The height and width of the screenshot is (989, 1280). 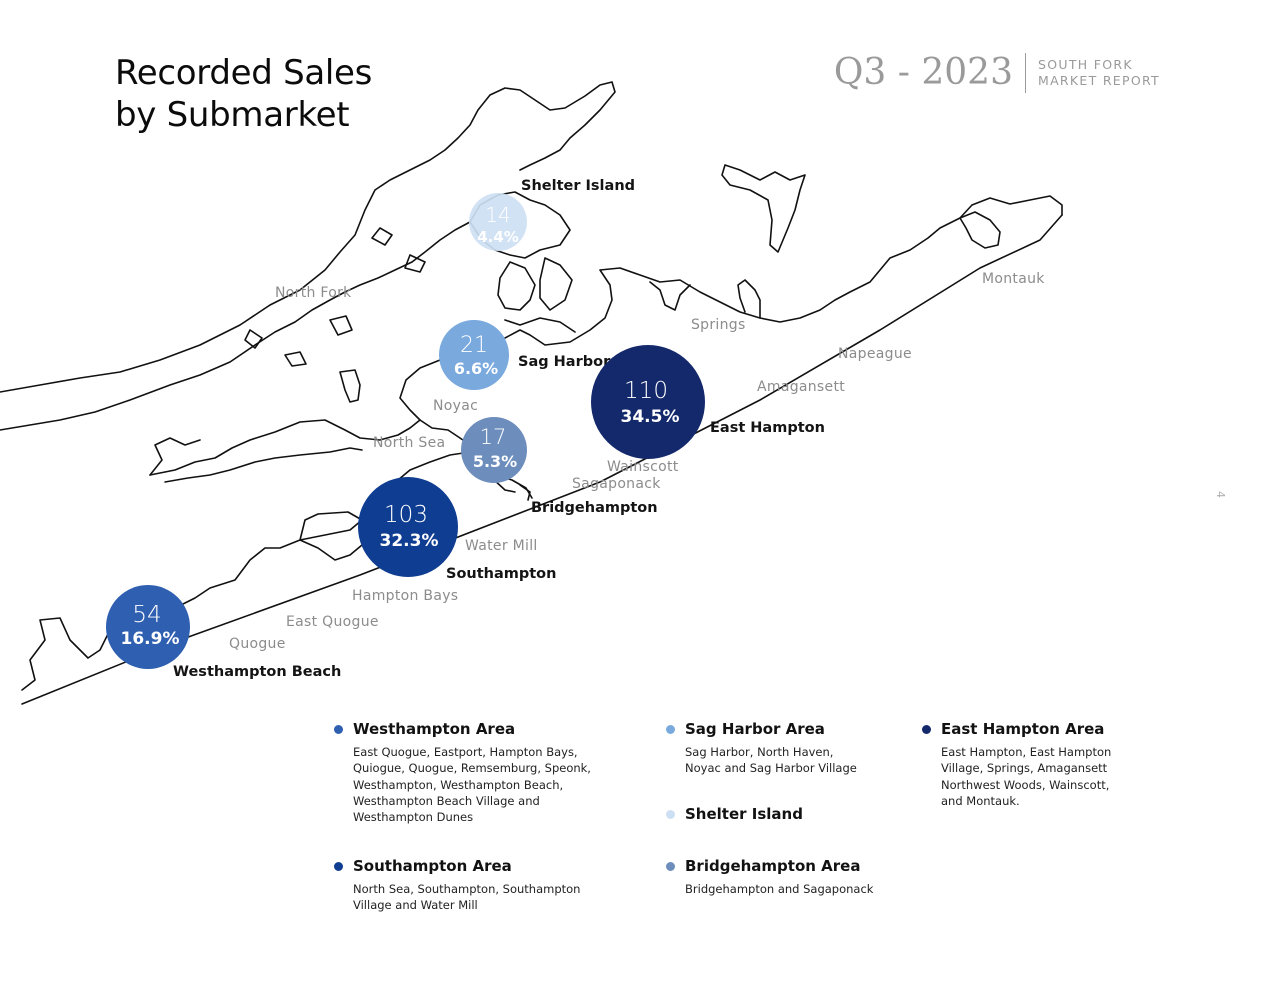 I want to click on bubble-sag-harbor: 21 6.6%, so click(x=474, y=355).